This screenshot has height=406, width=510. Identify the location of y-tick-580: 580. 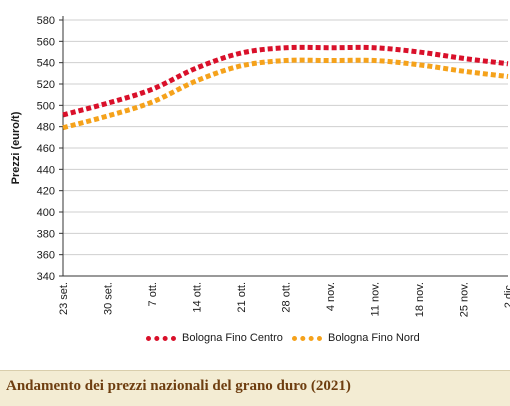
(46, 21).